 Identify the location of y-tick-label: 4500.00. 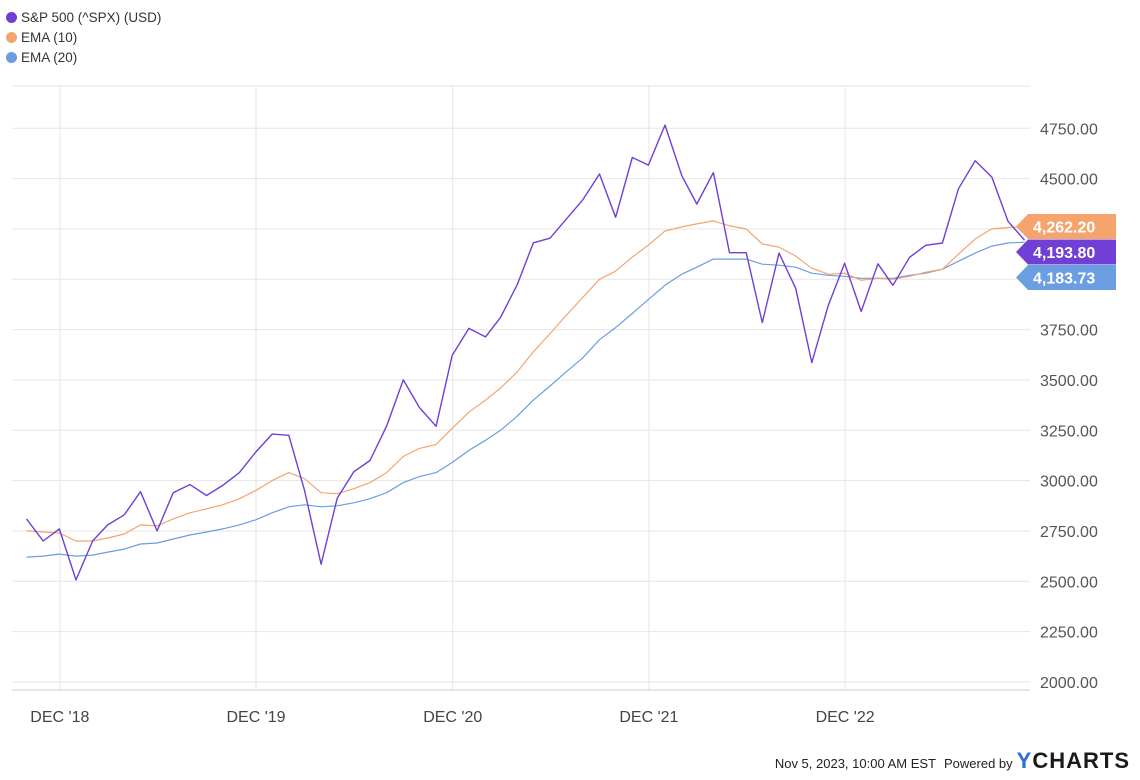
(1069, 180).